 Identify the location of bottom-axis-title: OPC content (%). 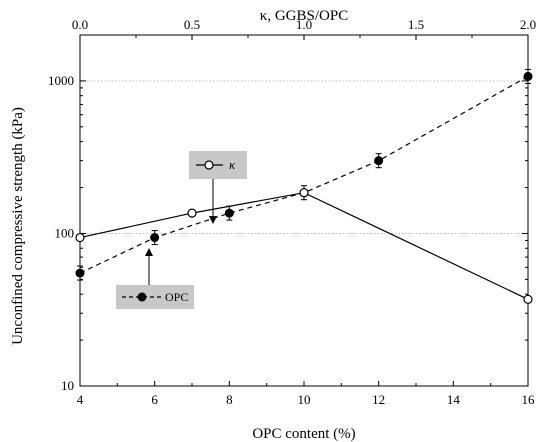
(303, 434).